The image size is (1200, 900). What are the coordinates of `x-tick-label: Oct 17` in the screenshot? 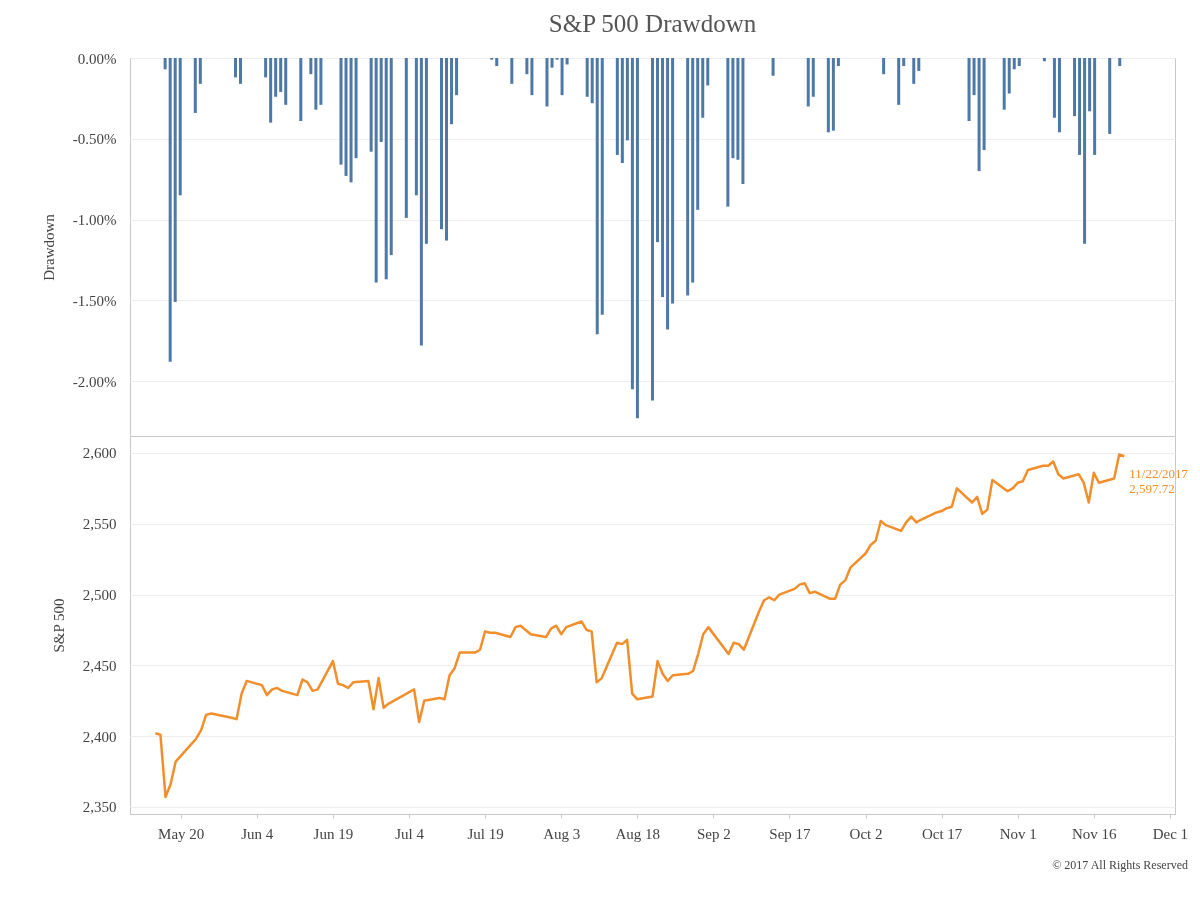 It's located at (942, 833).